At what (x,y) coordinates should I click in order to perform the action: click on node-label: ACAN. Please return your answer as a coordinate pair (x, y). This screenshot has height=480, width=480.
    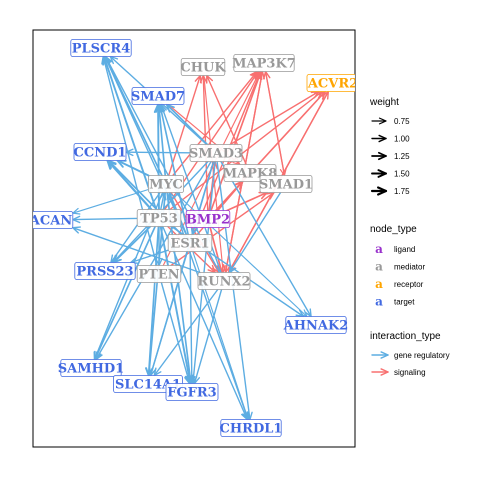
    Looking at the image, I should click on (51, 221).